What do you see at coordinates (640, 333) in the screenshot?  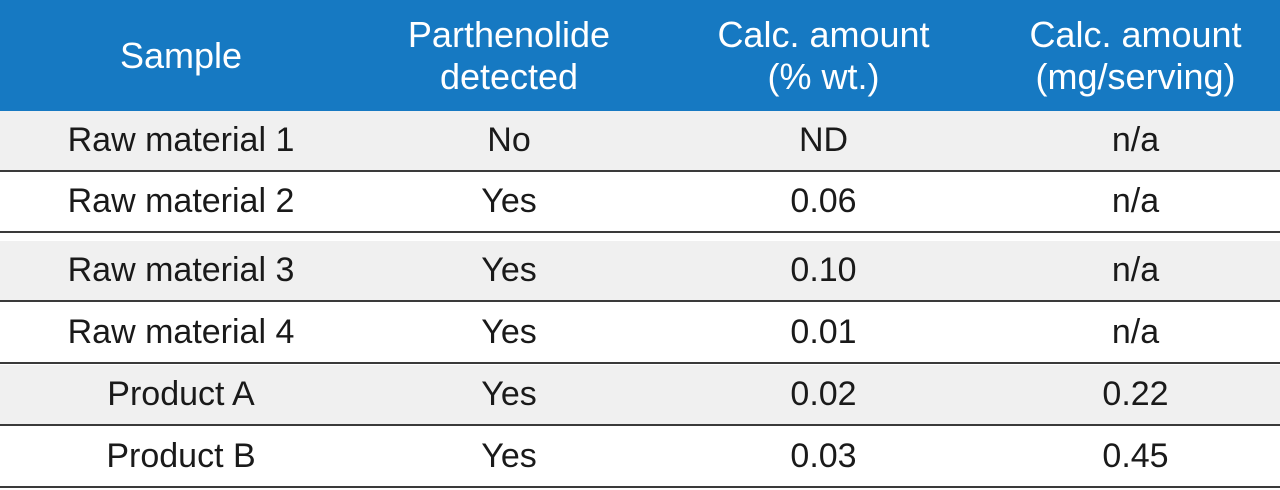 I see `table-row: Raw material 4 Yes 0.01 n/a` at bounding box center [640, 333].